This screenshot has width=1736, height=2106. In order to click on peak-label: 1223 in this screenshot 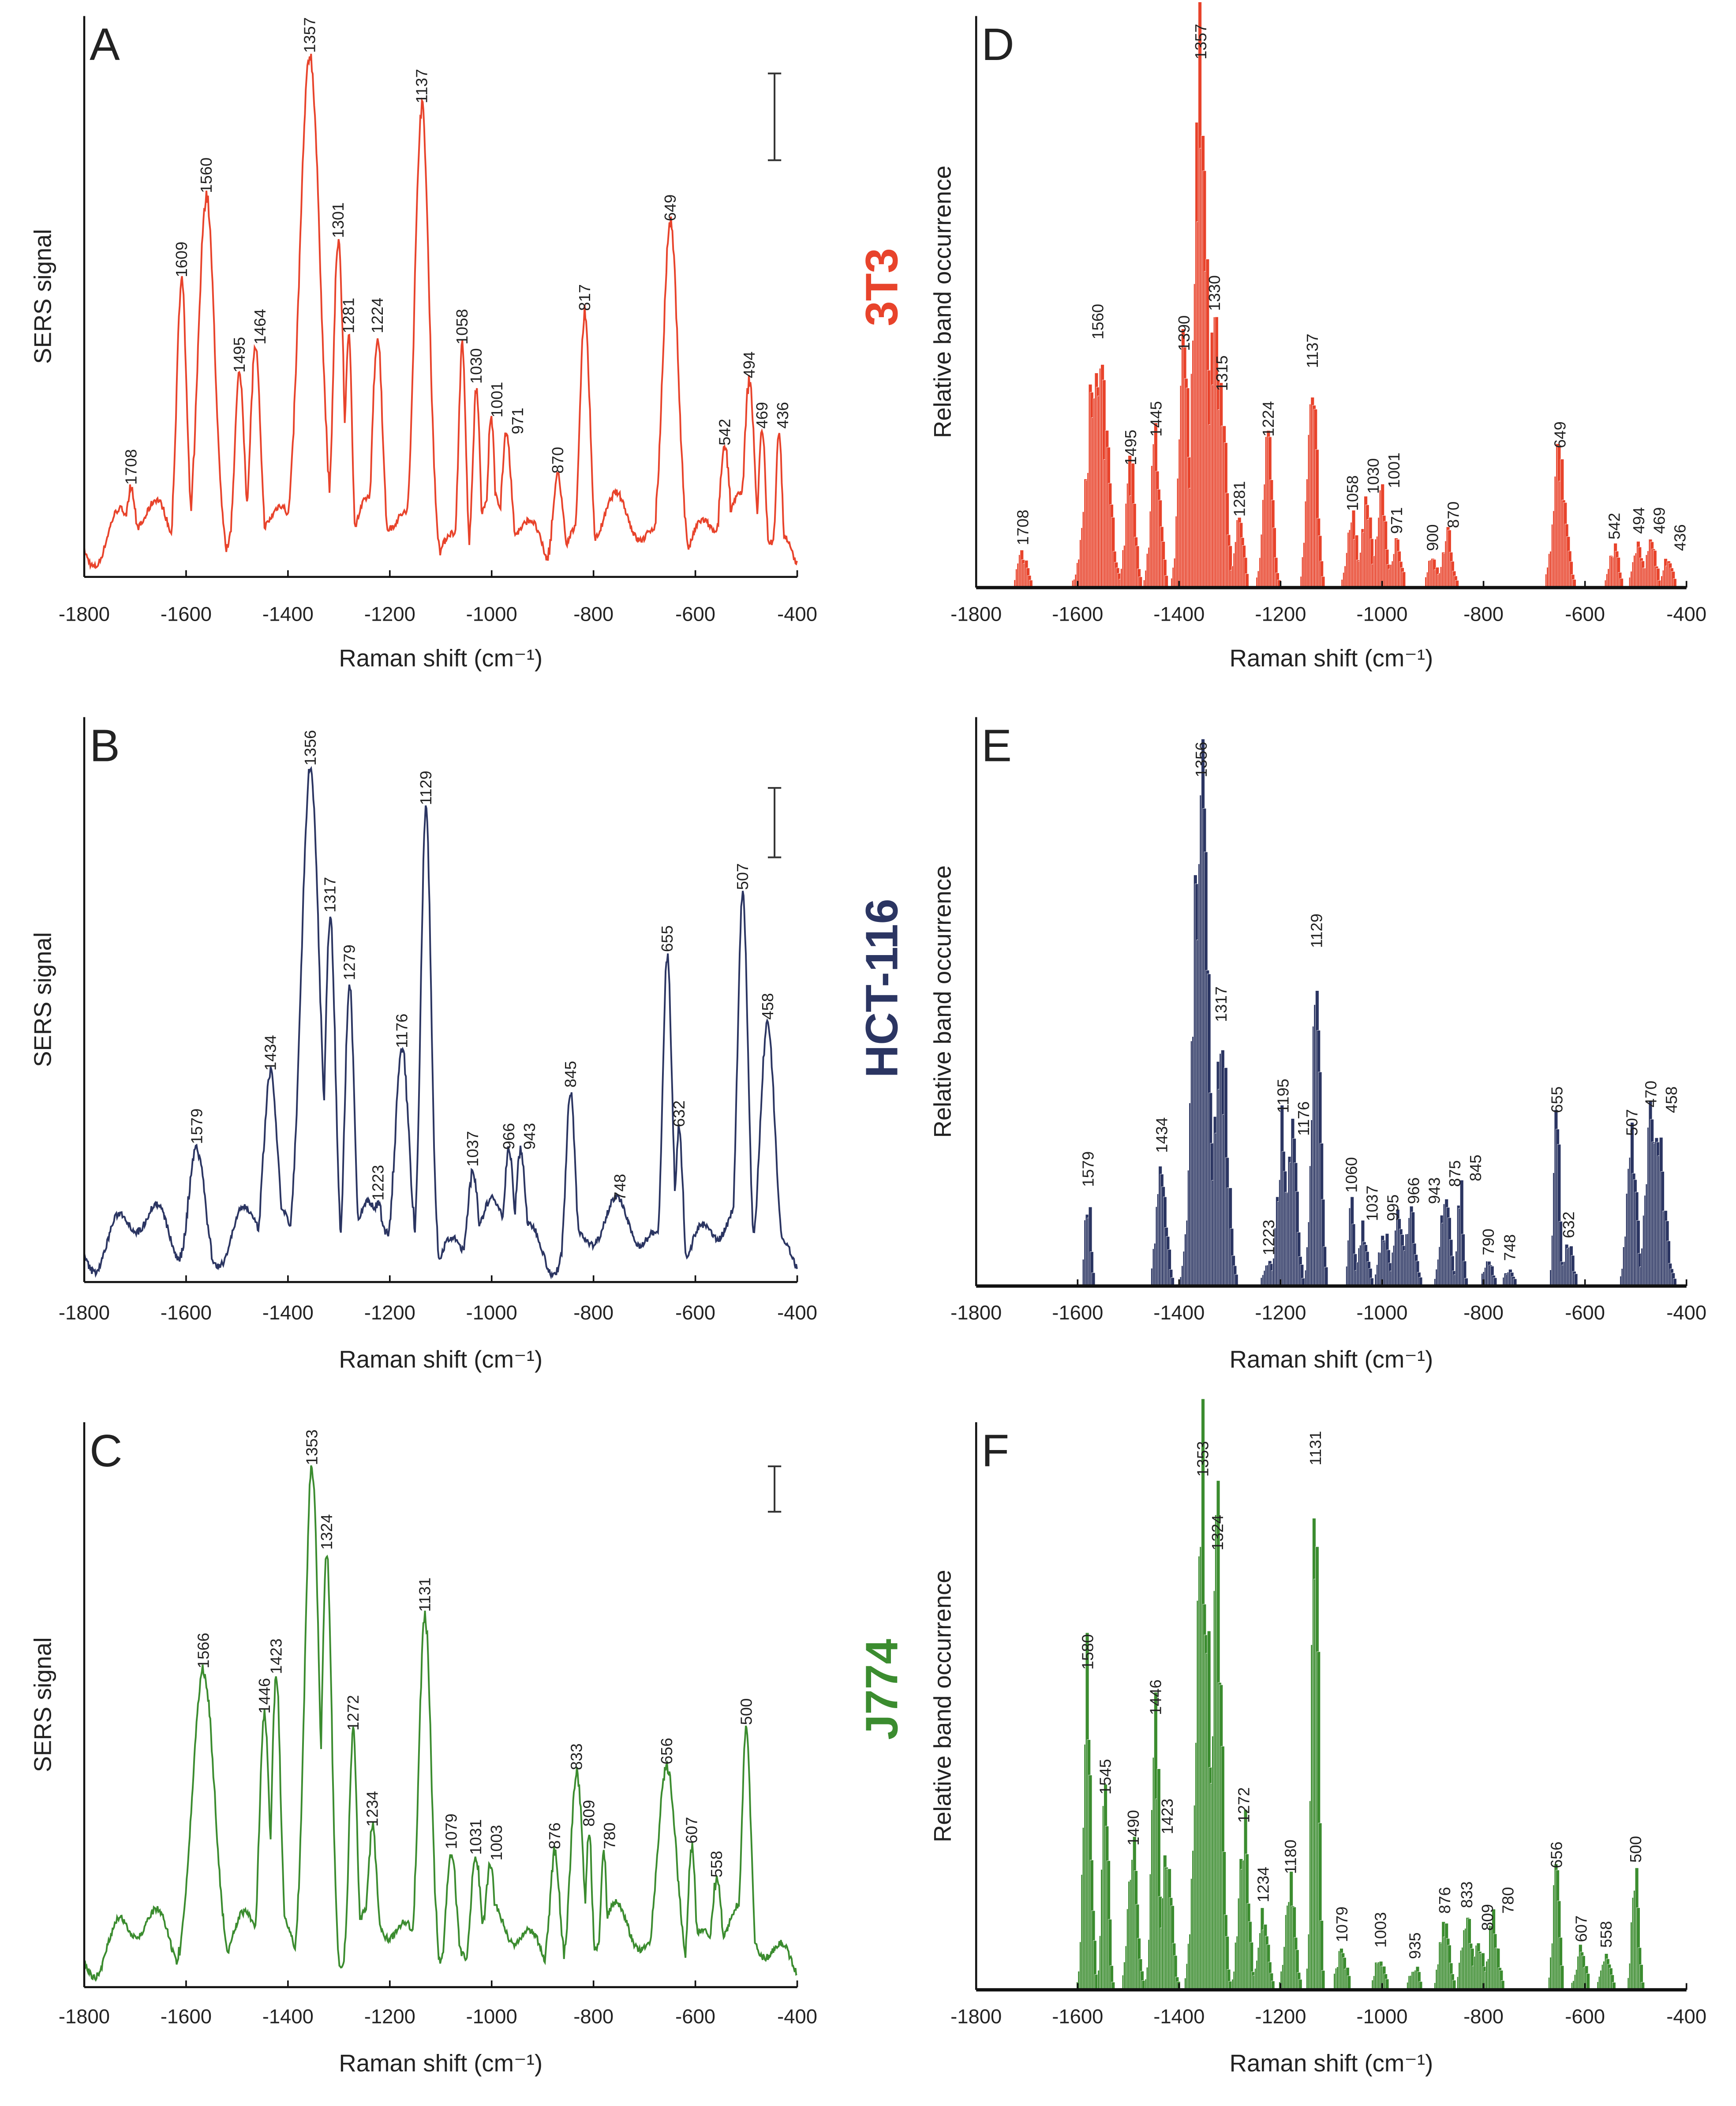, I will do `click(378, 1183)`.